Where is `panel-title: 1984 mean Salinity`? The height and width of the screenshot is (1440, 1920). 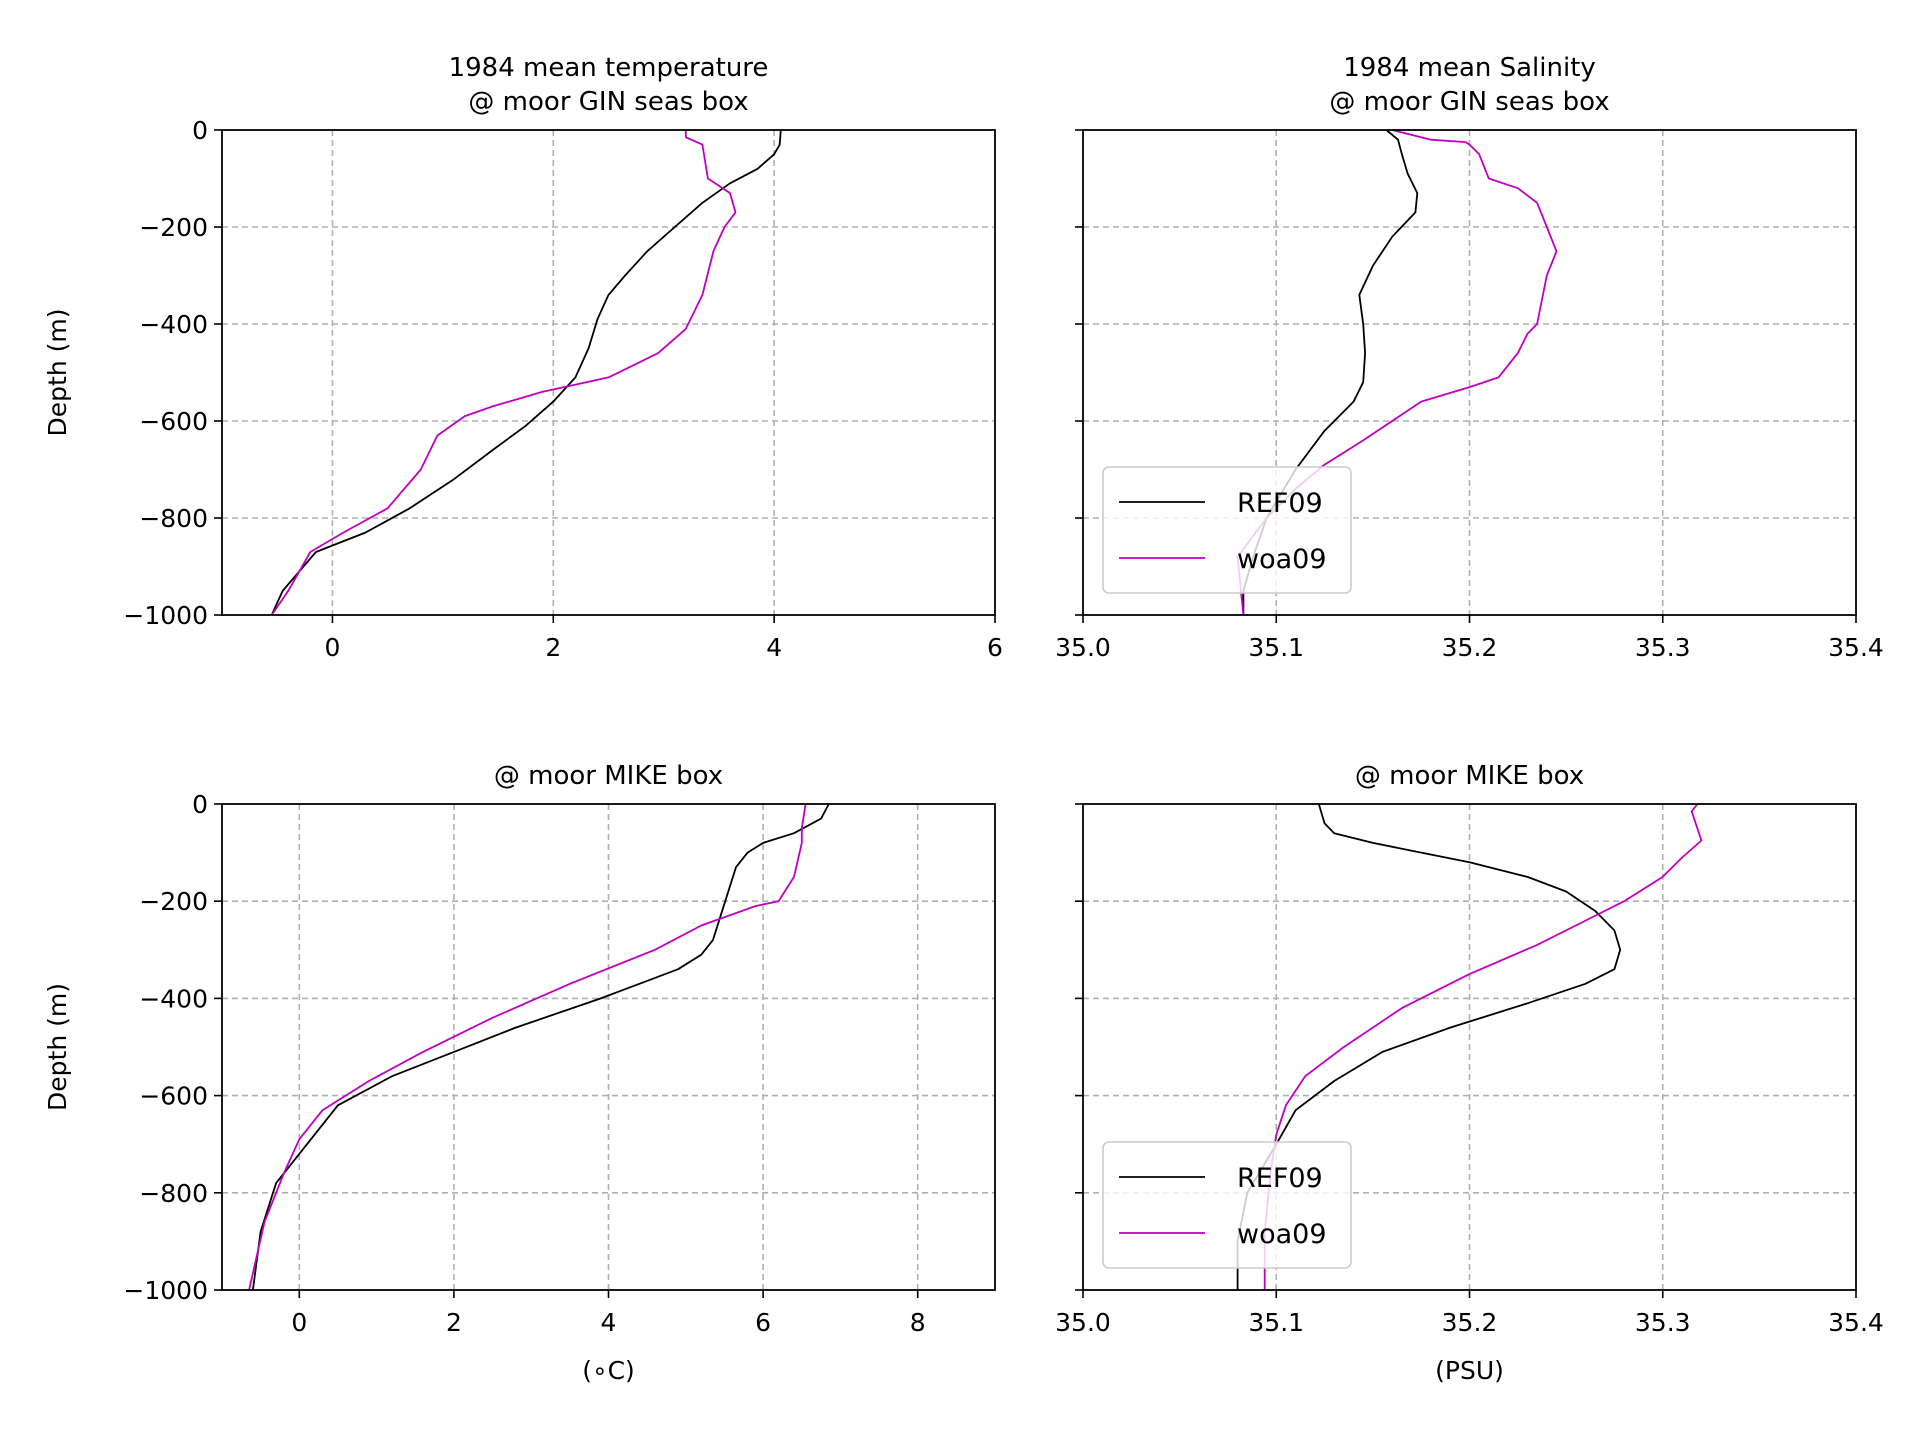
panel-title: 1984 mean Salinity is located at coordinates (1469, 68).